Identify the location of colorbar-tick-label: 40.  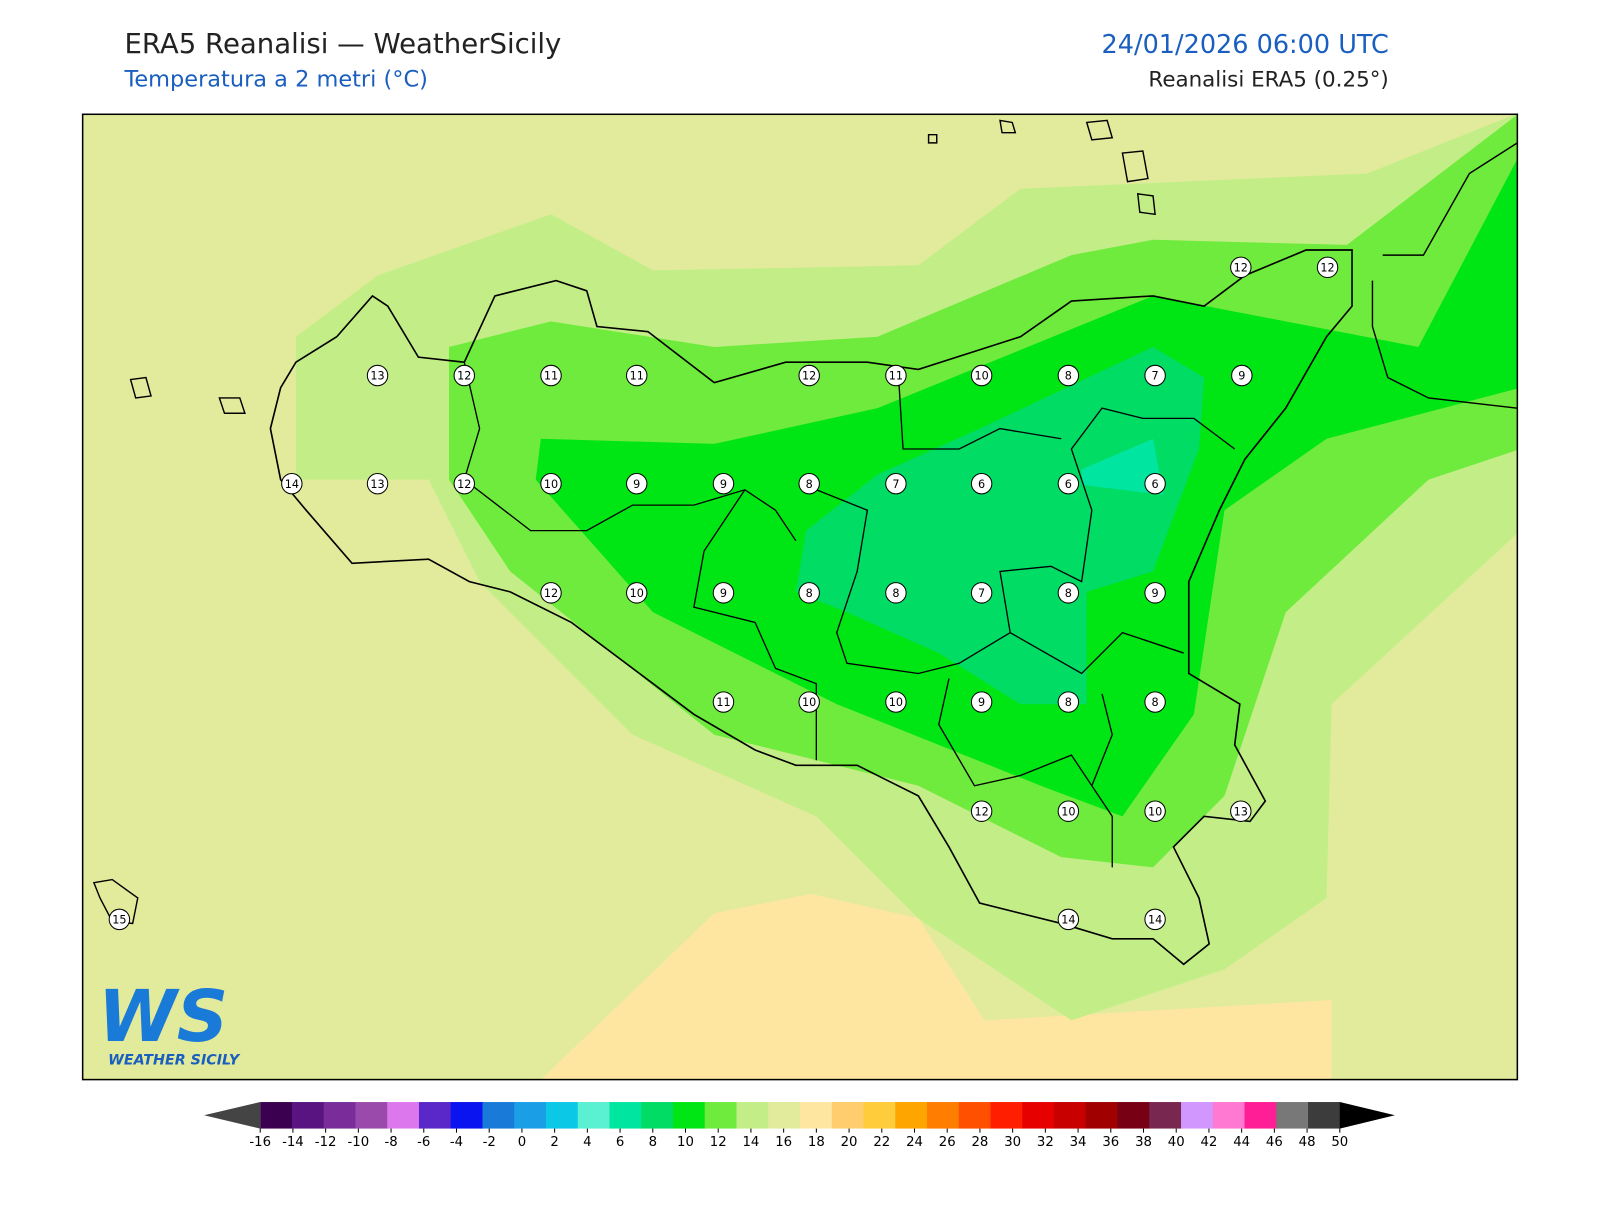
(1176, 1142).